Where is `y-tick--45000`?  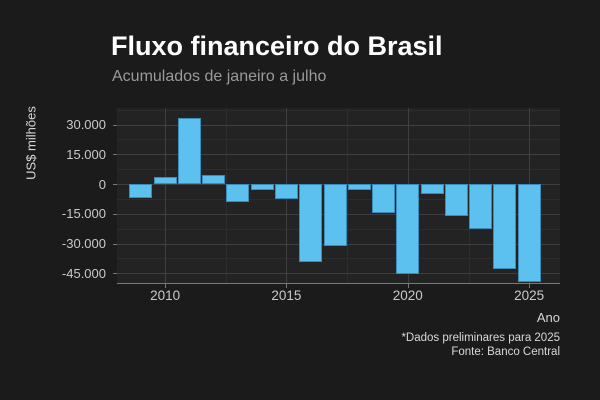 y-tick--45000 is located at coordinates (115, 274).